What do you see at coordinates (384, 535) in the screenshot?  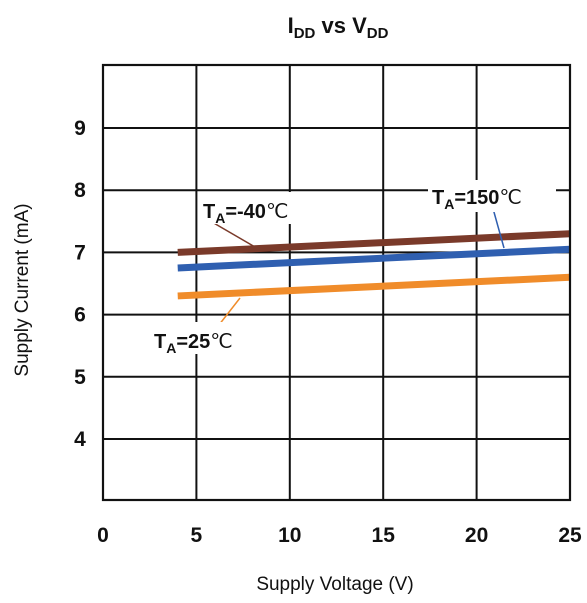 I see `x-tick-label: 15` at bounding box center [384, 535].